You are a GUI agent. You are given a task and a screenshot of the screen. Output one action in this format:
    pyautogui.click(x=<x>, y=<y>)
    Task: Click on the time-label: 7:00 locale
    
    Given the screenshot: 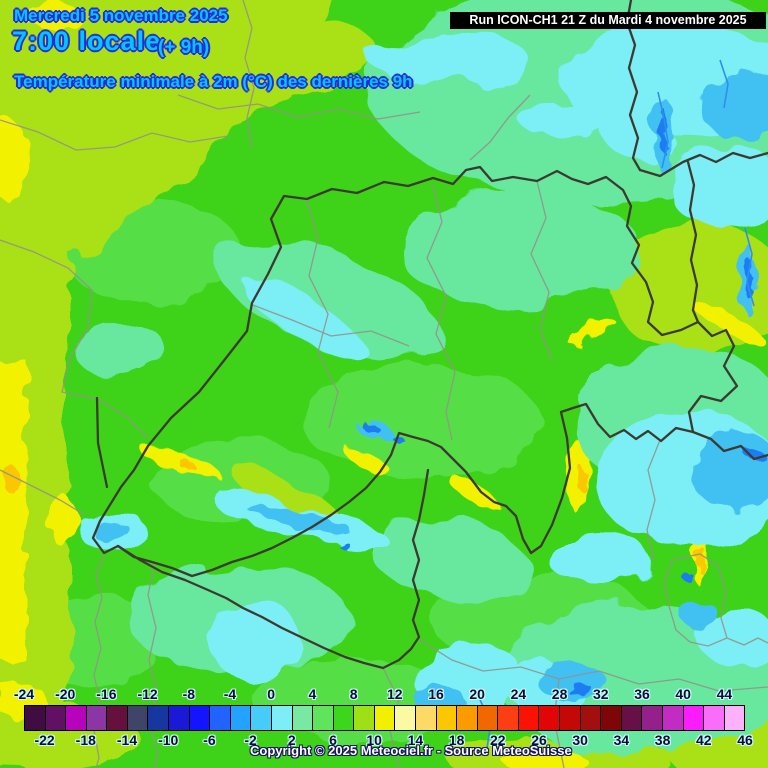 What is the action you would take?
    pyautogui.click(x=87, y=41)
    